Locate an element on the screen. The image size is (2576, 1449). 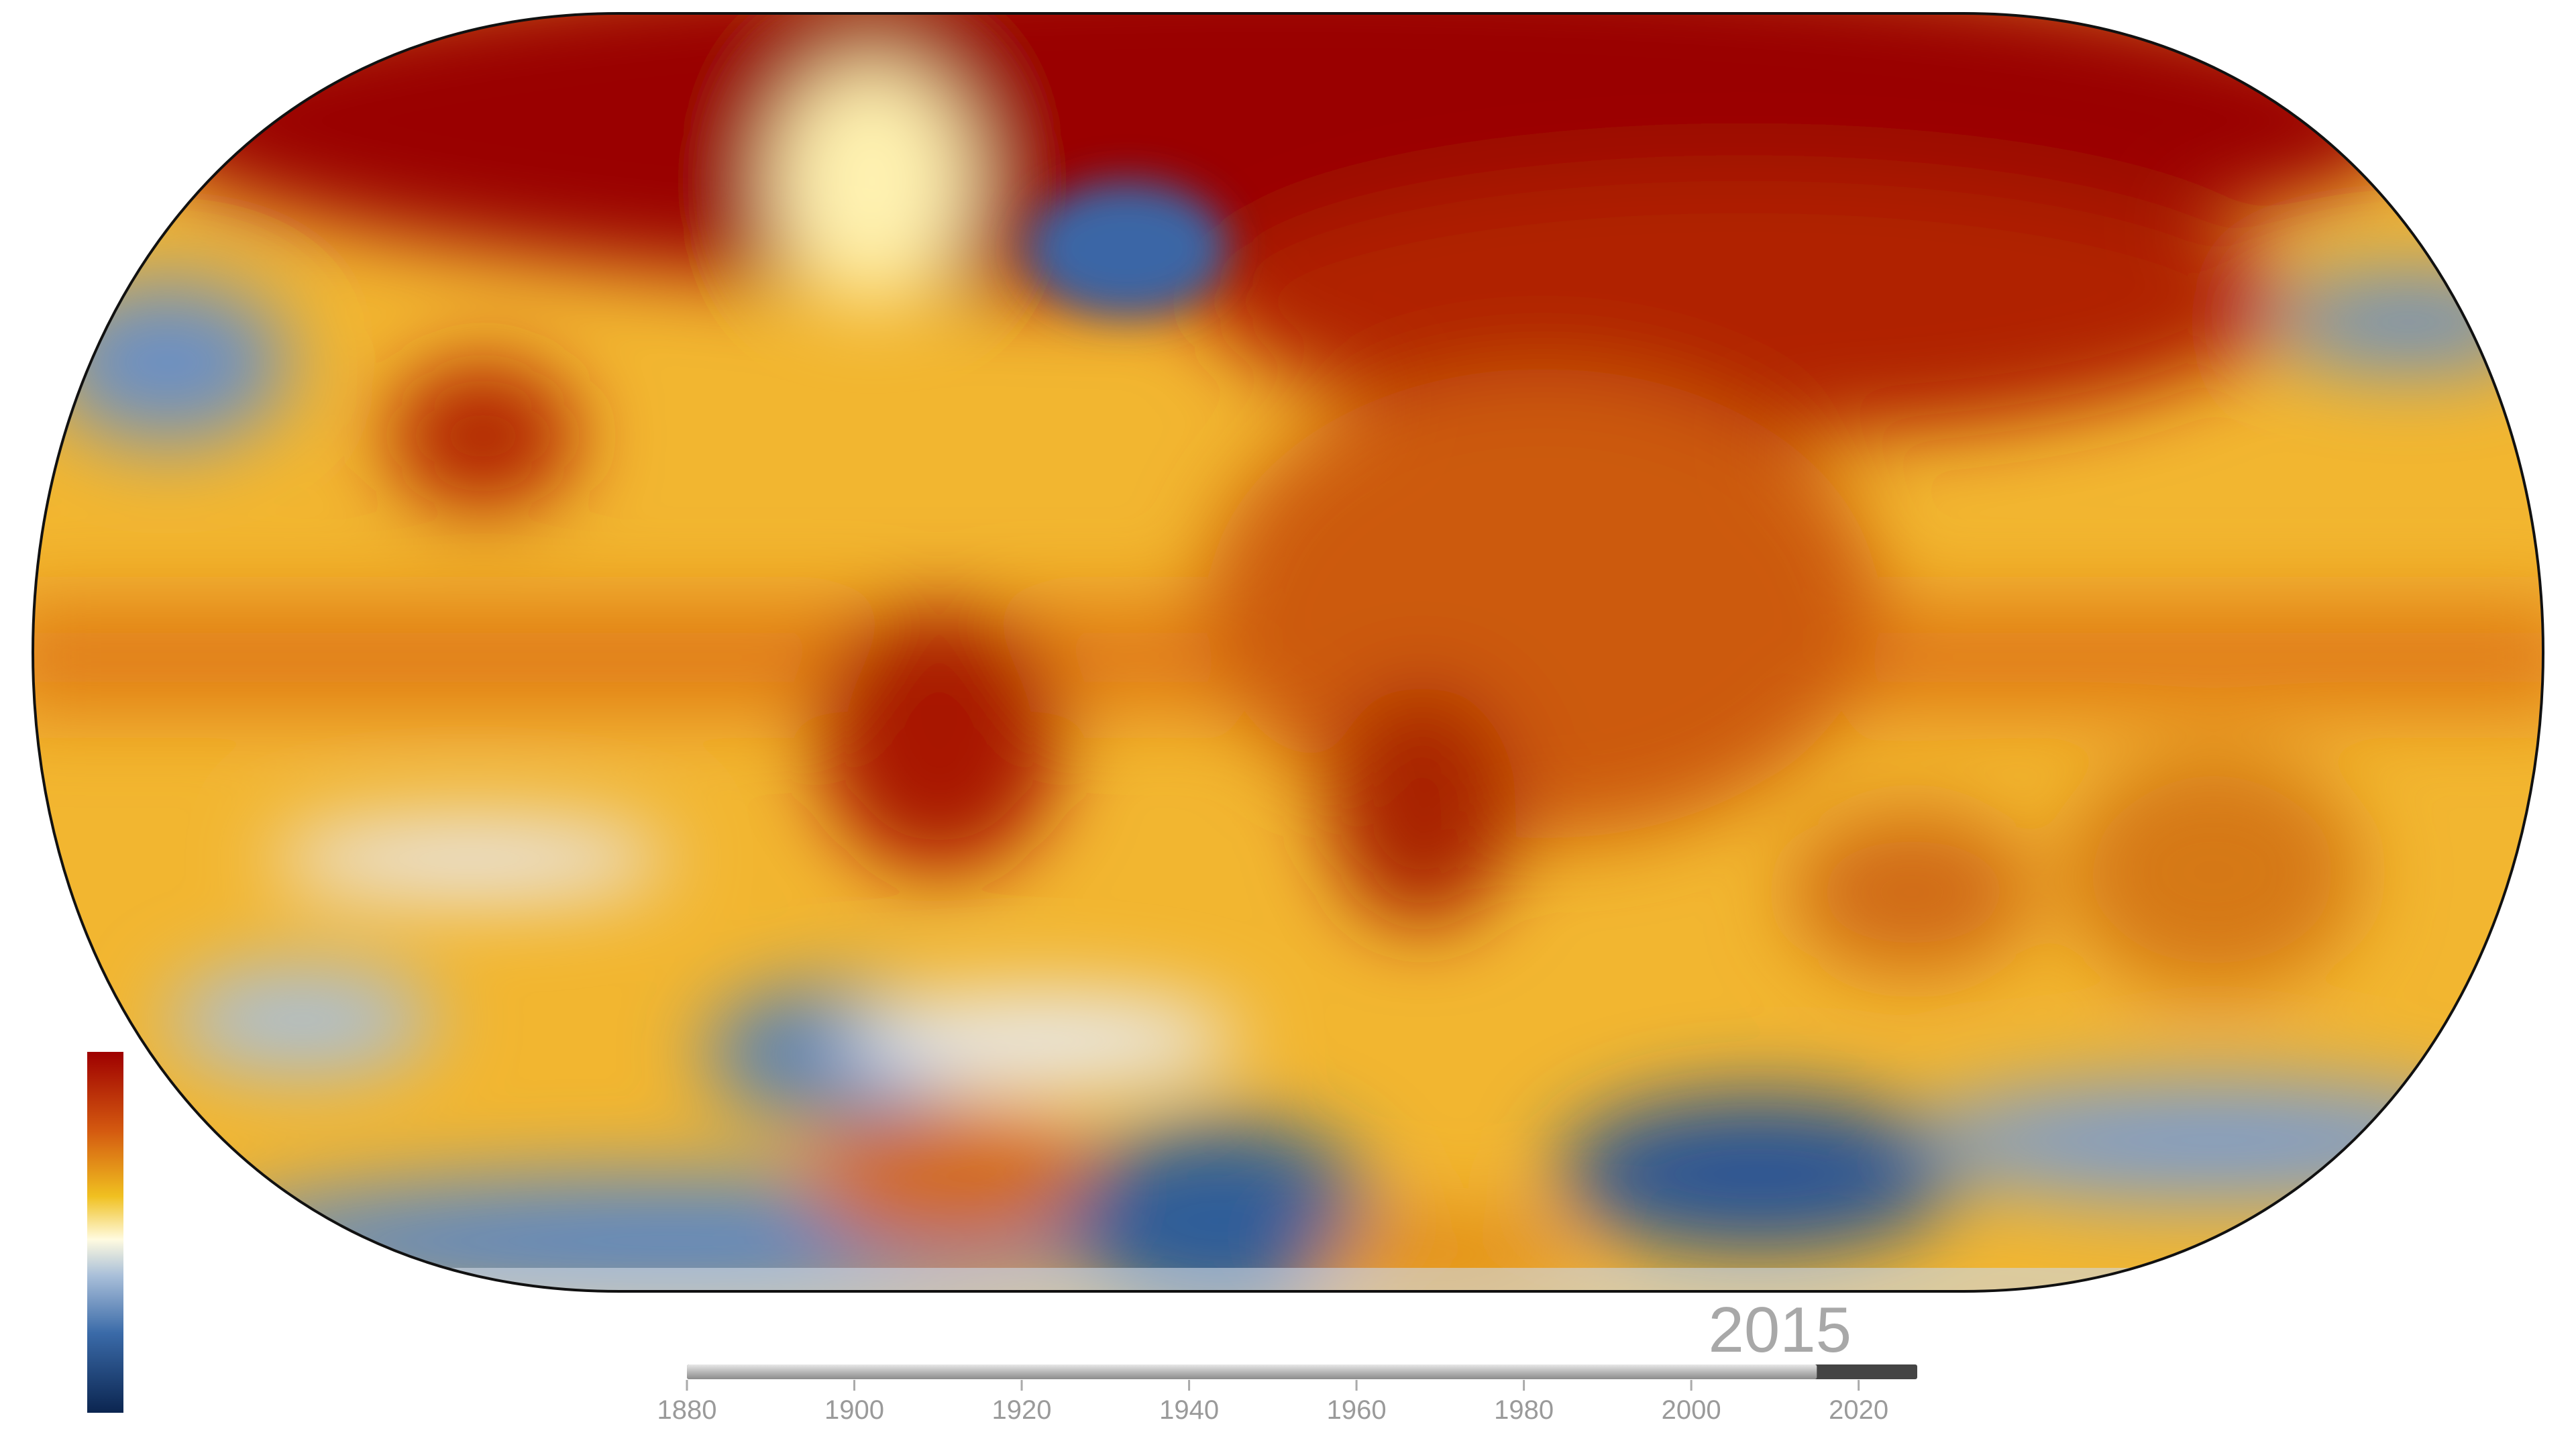
tick-label: 1880 is located at coordinates (687, 1410).